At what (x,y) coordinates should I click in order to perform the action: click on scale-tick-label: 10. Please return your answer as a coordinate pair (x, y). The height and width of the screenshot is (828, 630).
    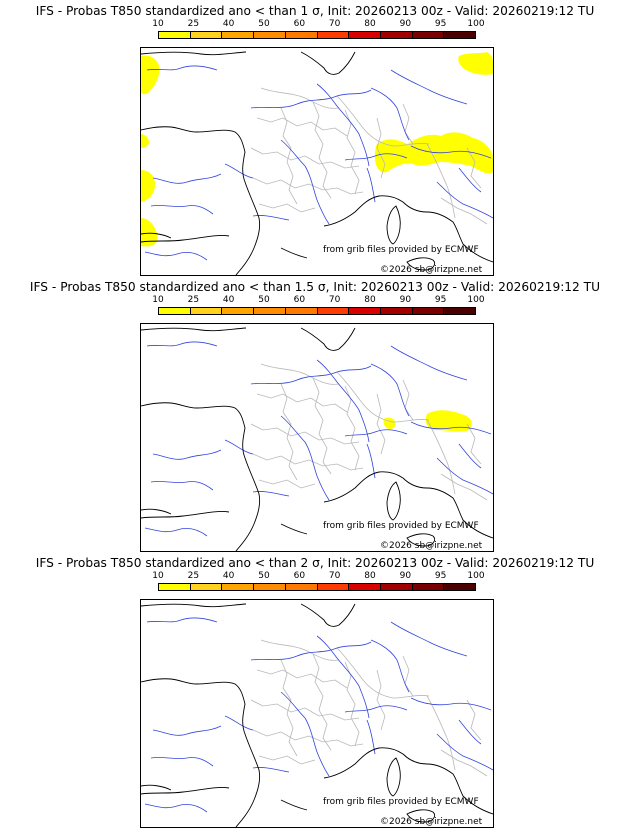
    Looking at the image, I should click on (158, 576).